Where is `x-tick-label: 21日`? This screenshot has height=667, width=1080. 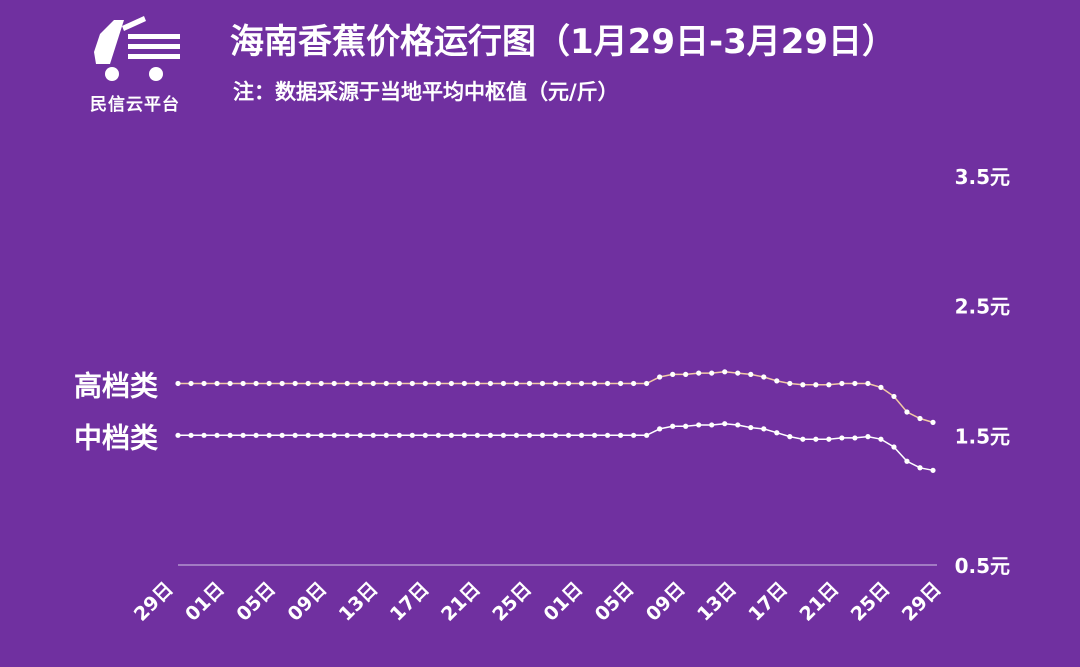
x-tick-label: 21日 is located at coordinates (461, 602).